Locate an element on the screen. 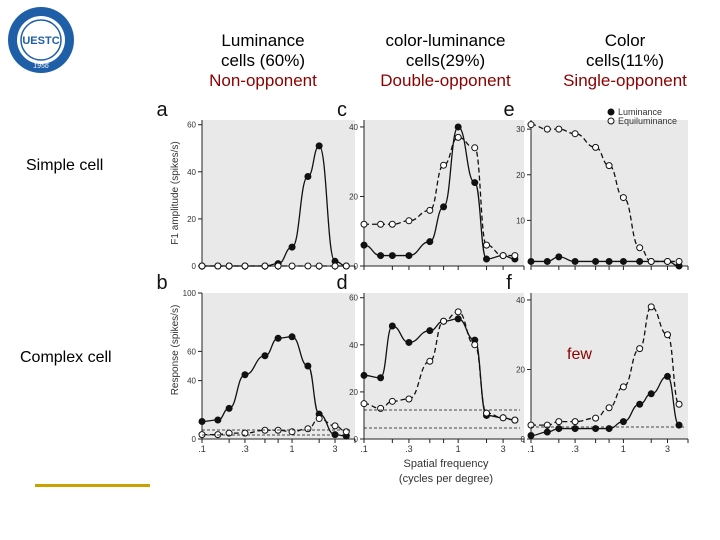 The width and height of the screenshot is (720, 540). panel-bg-b is located at coordinates (278, 366).